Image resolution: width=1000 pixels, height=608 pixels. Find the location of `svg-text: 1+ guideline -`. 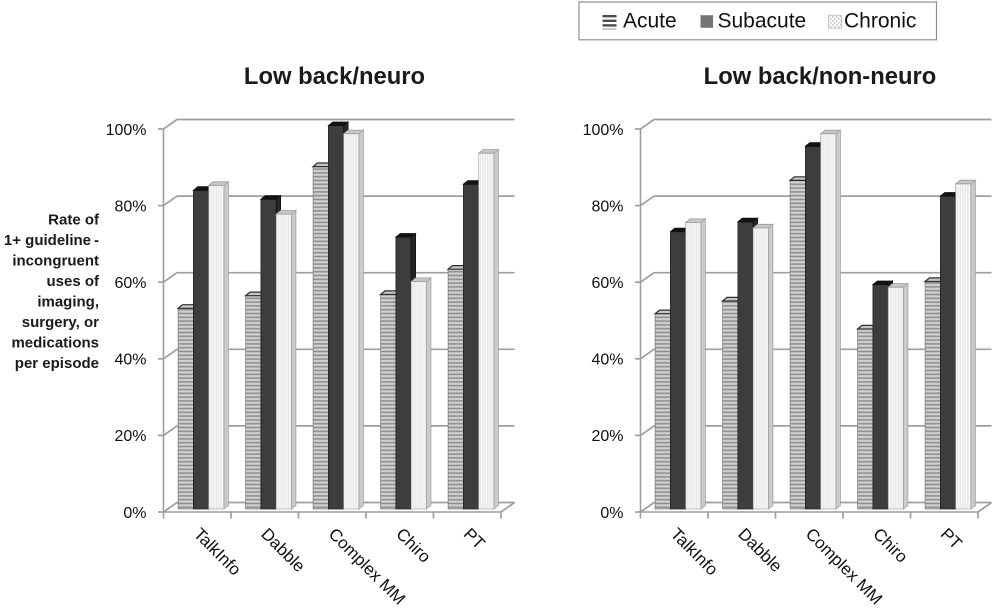

svg-text: 1+ guideline - is located at coordinates (51, 240).